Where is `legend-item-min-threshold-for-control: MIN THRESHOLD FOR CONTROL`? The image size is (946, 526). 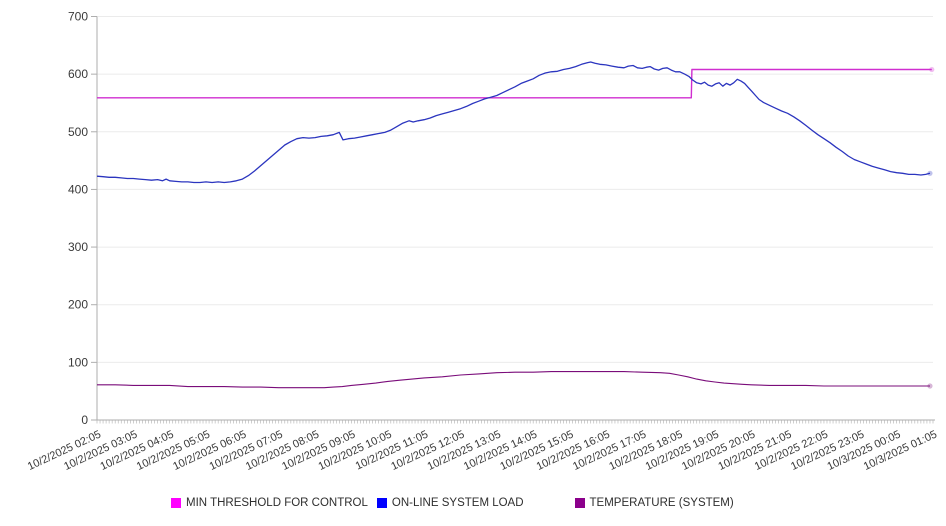
legend-item-min-threshold-for-control: MIN THRESHOLD FOR CONTROL is located at coordinates (269, 503).